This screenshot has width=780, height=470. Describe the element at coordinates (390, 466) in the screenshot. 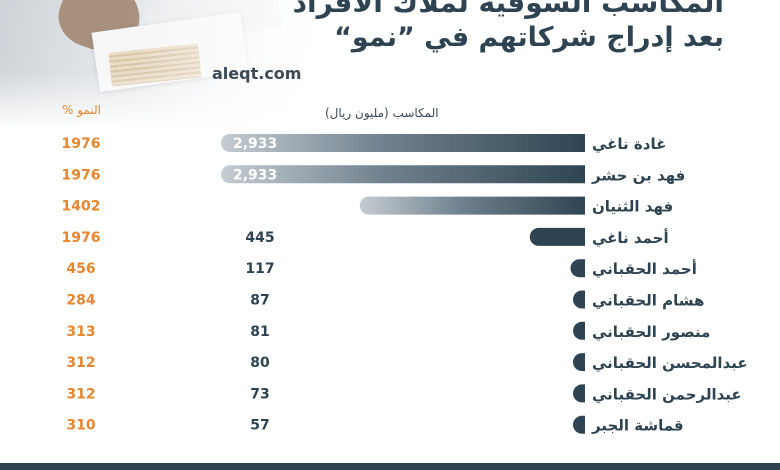

I see `bottom-bar` at that location.